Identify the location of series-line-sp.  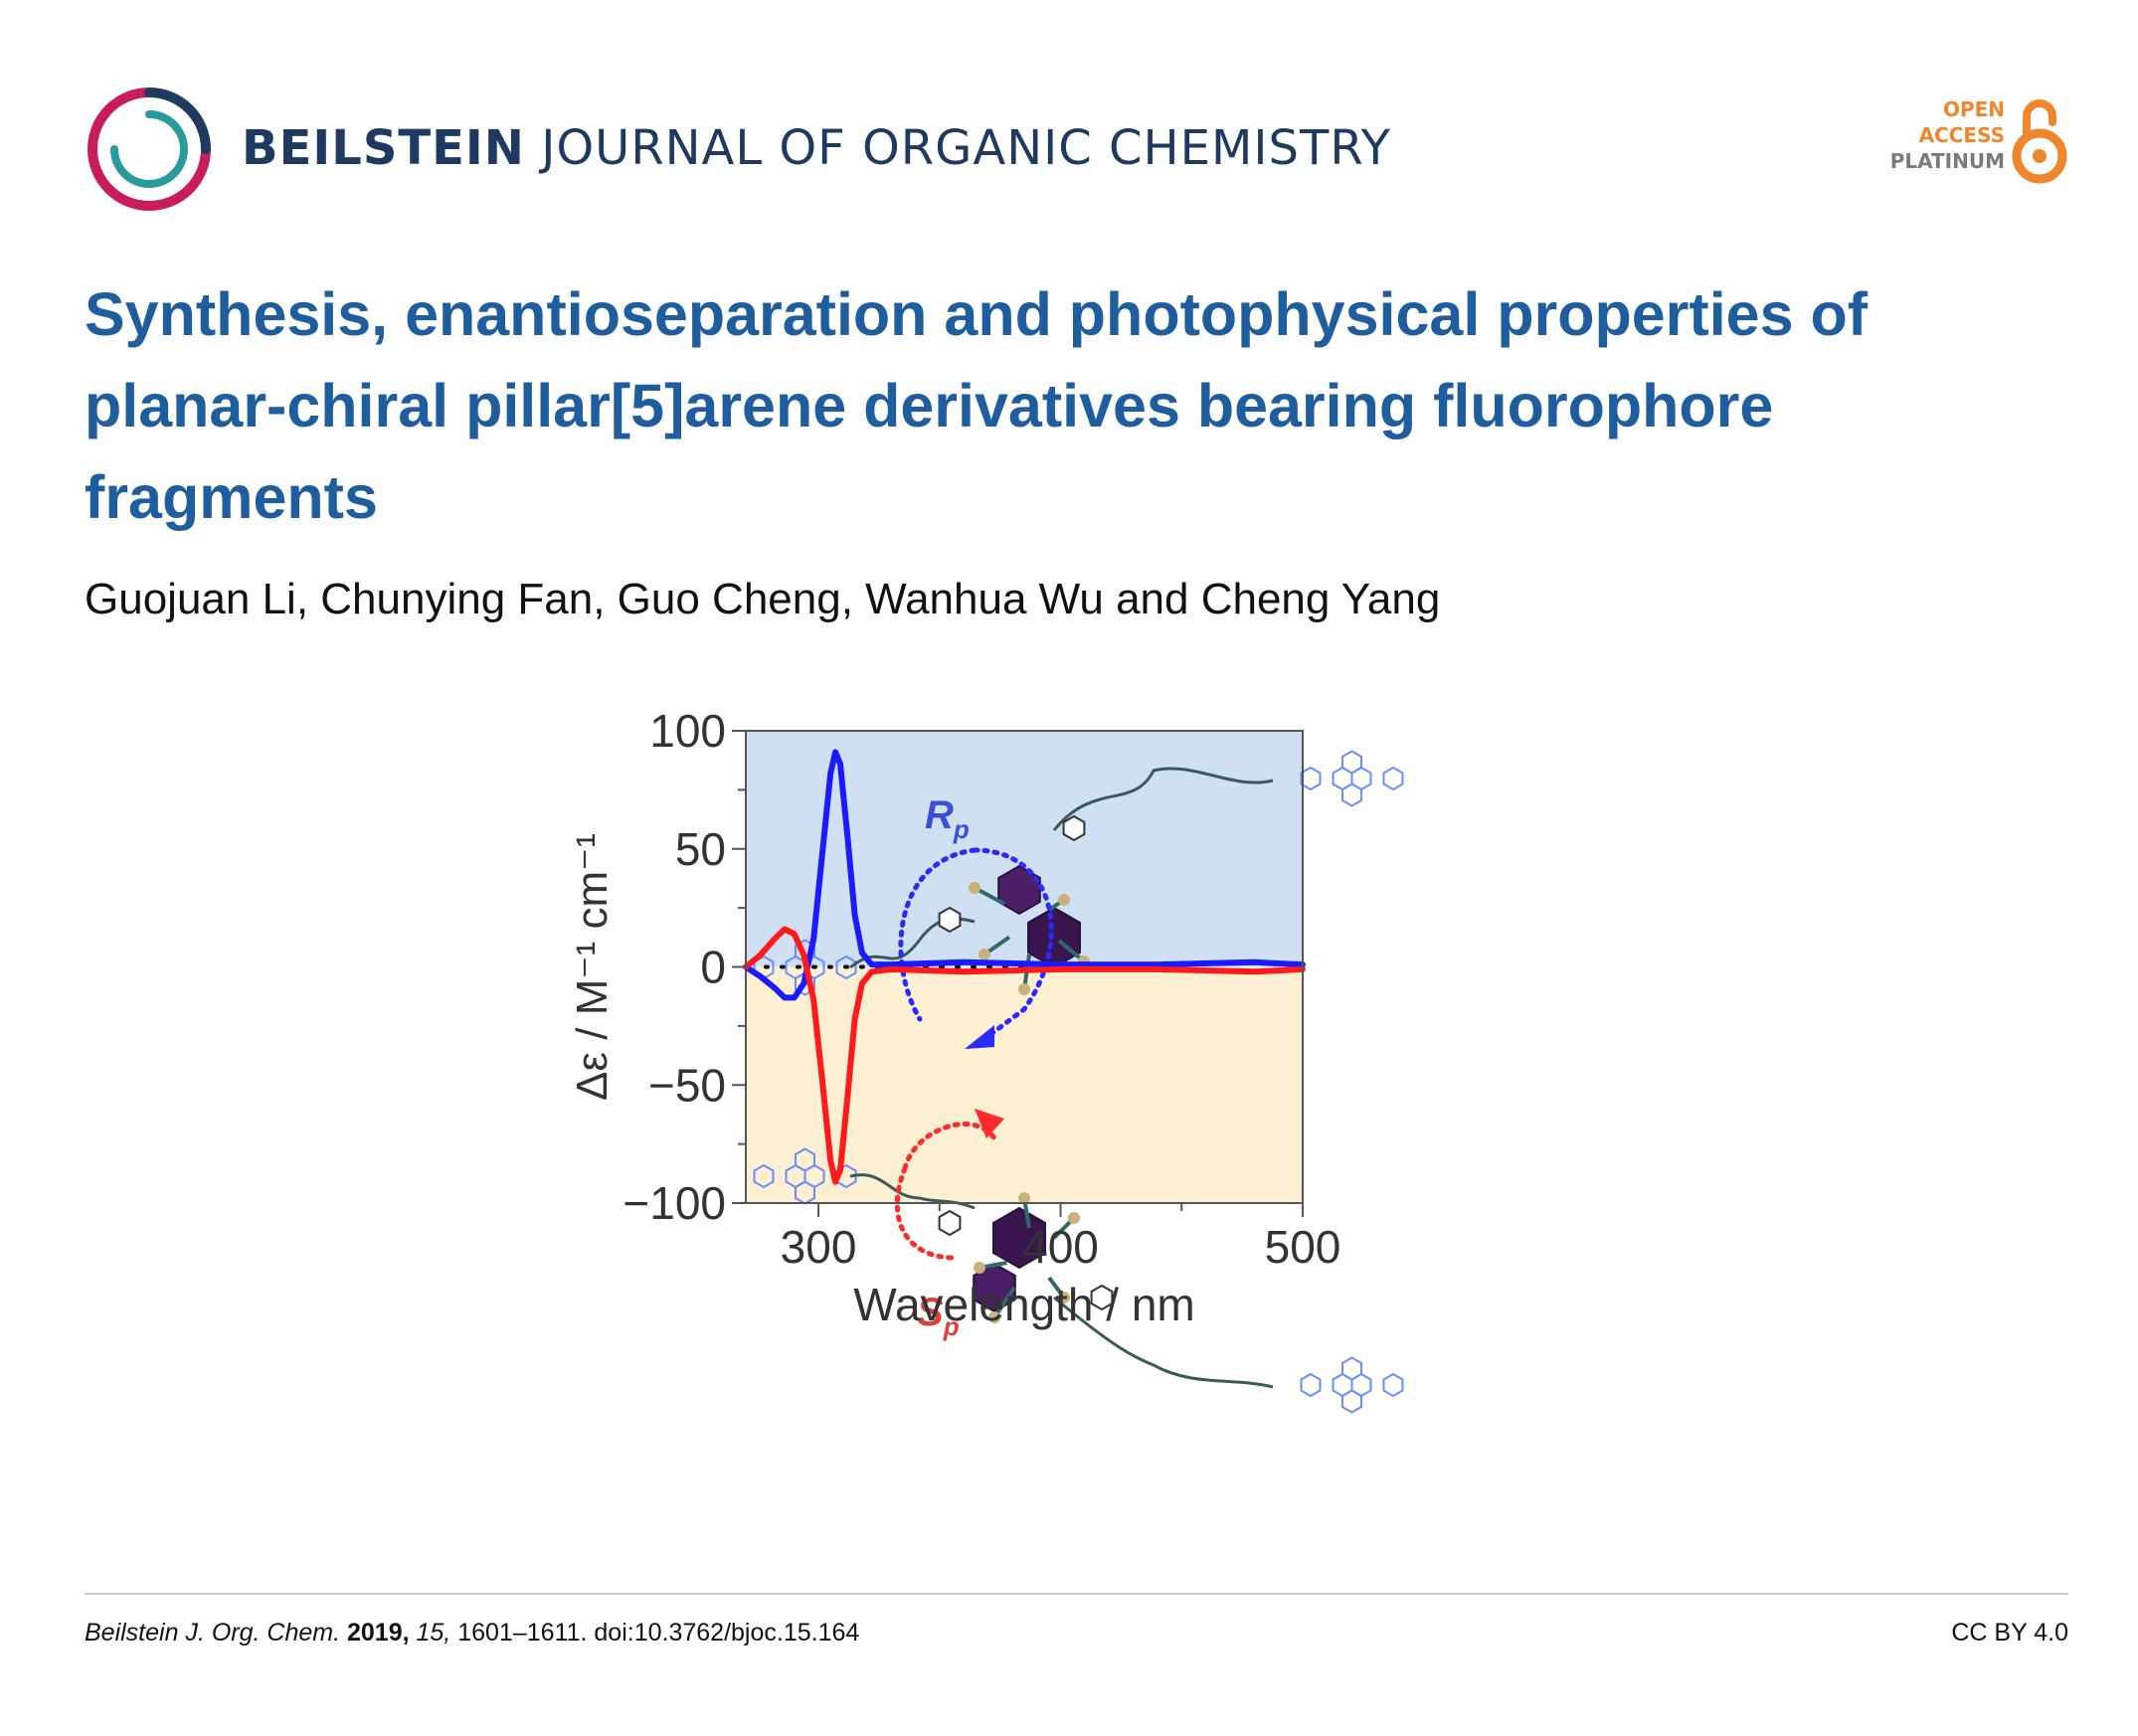
(1024, 1055).